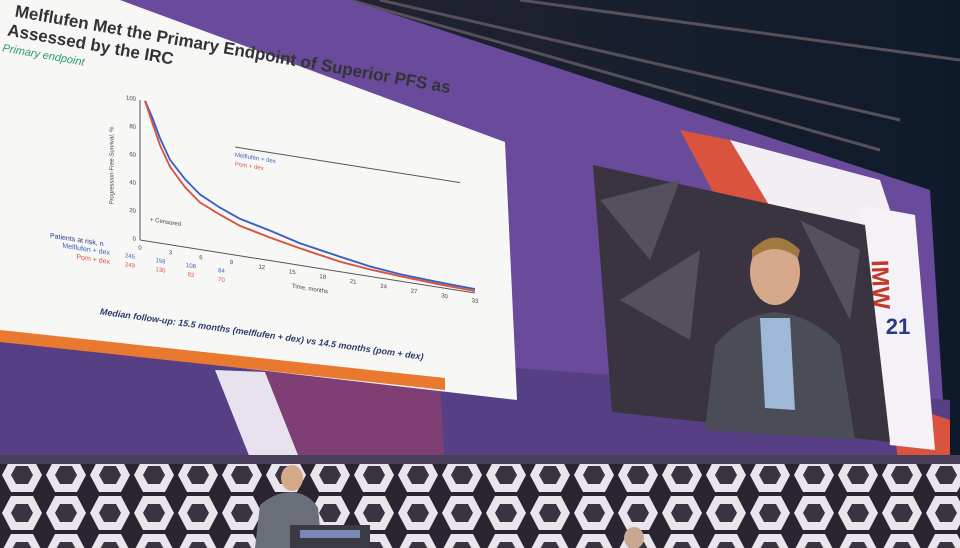  What do you see at coordinates (310, 290) in the screenshot?
I see `x-axis-label: Time, months` at bounding box center [310, 290].